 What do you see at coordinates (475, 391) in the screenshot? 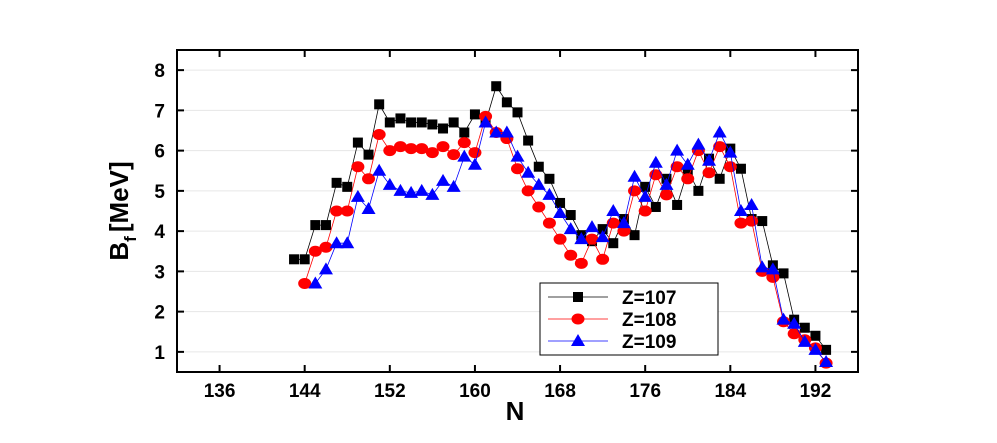
I see `x-tick-label: 160` at bounding box center [475, 391].